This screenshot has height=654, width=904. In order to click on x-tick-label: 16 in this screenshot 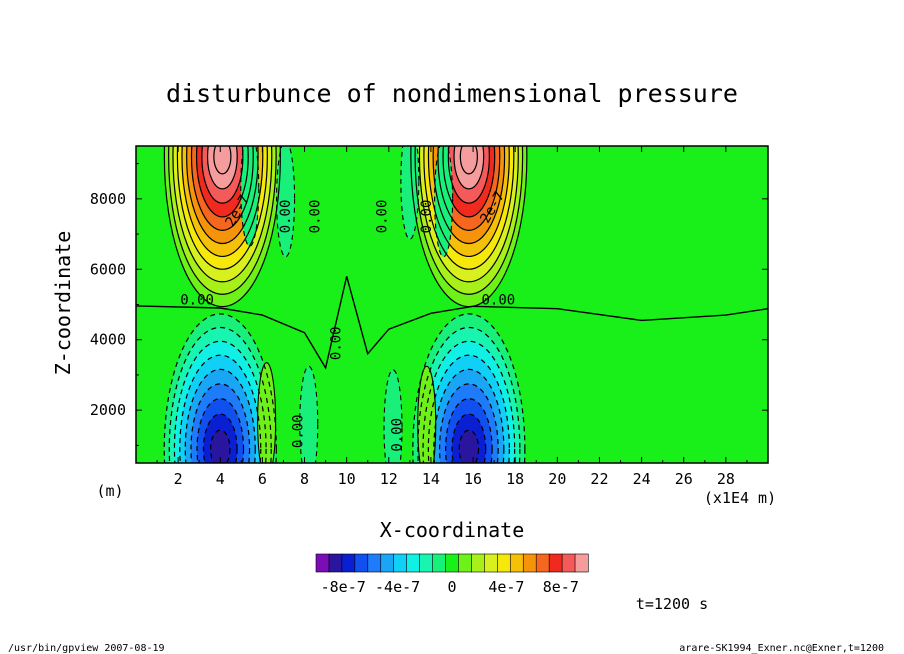, I will do `click(473, 479)`.